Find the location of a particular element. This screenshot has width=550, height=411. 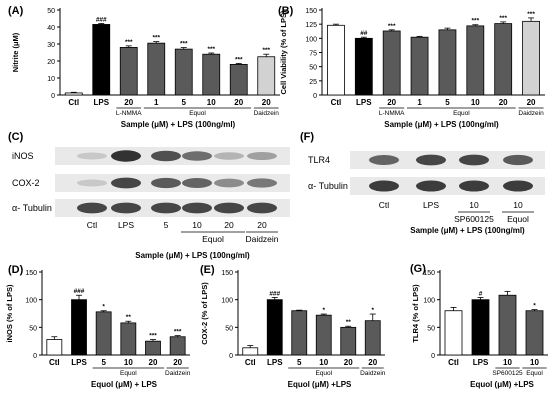

lane-label: LPS is located at coordinates (431, 205).